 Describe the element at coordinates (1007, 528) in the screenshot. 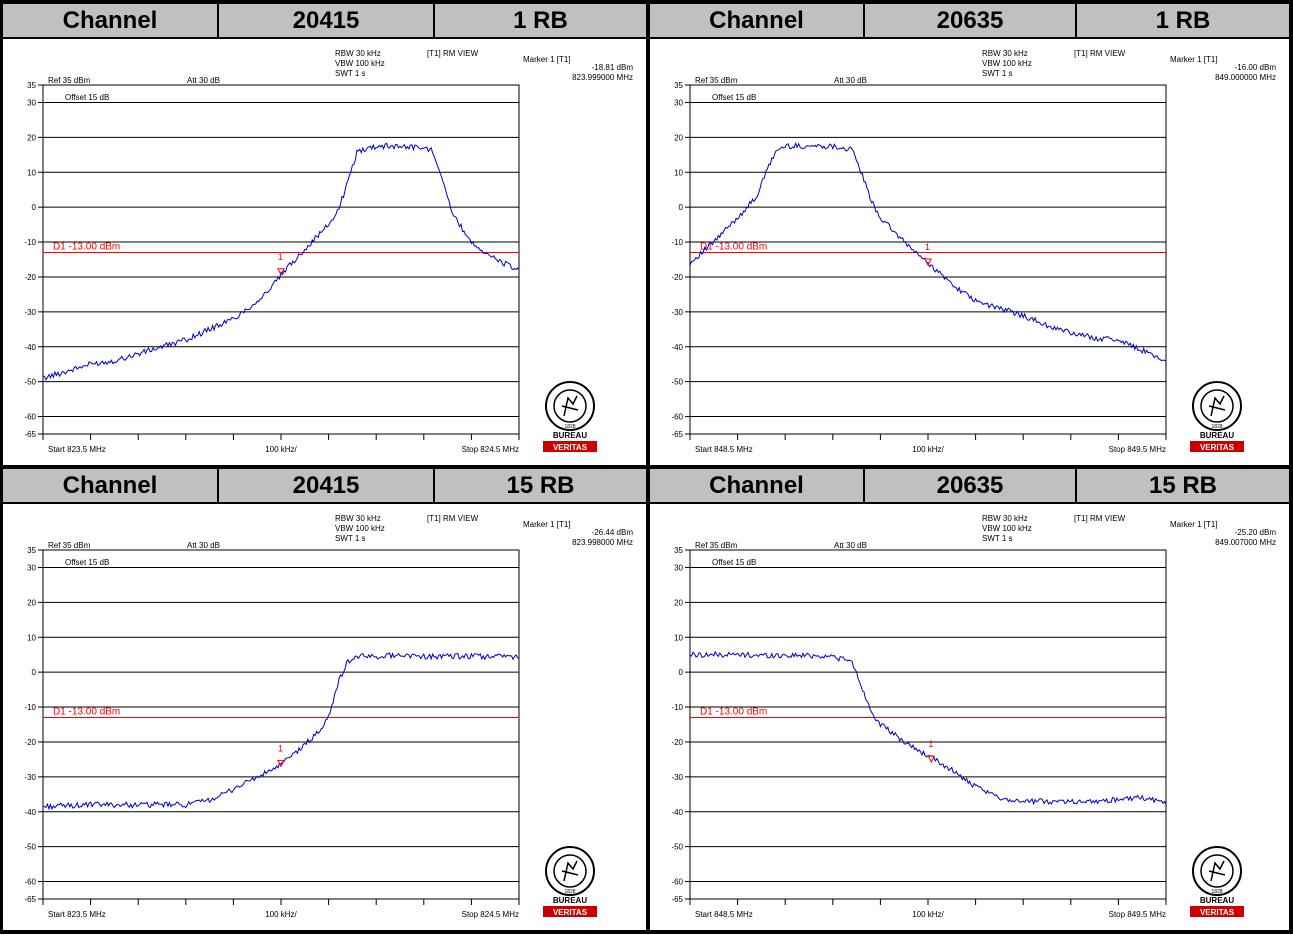

I see `vbw-label: VBW 100 kHz` at that location.